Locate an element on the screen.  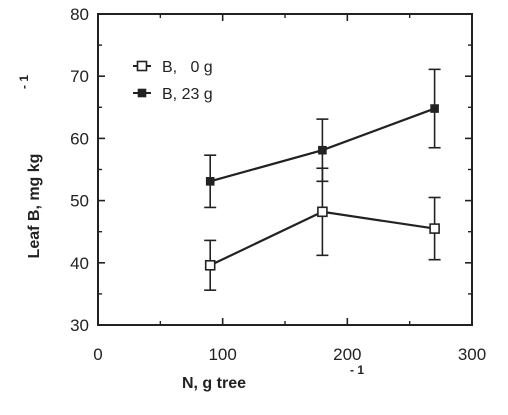
x-axis-title-exponent: - 1 is located at coordinates (357, 370).